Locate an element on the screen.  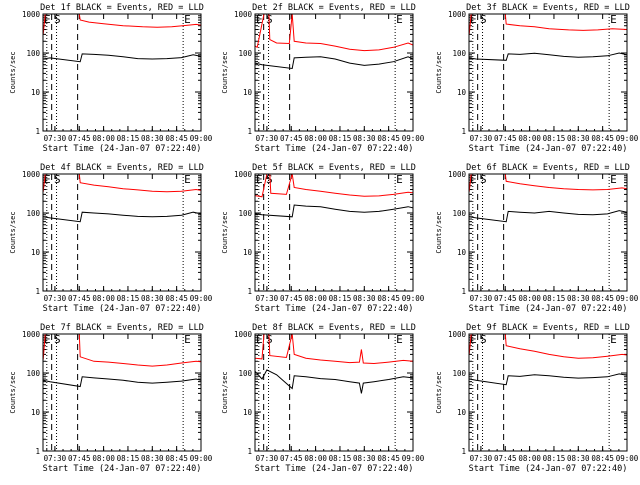
panel-title: Det 9f BLACK = Events, RED = LLD is located at coordinates (548, 328).